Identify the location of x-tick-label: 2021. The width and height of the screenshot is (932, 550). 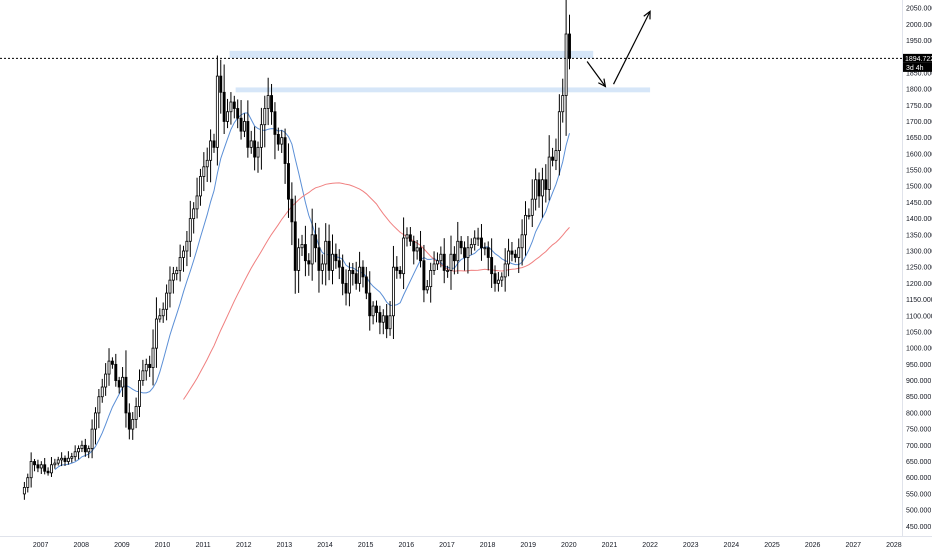
(610, 545).